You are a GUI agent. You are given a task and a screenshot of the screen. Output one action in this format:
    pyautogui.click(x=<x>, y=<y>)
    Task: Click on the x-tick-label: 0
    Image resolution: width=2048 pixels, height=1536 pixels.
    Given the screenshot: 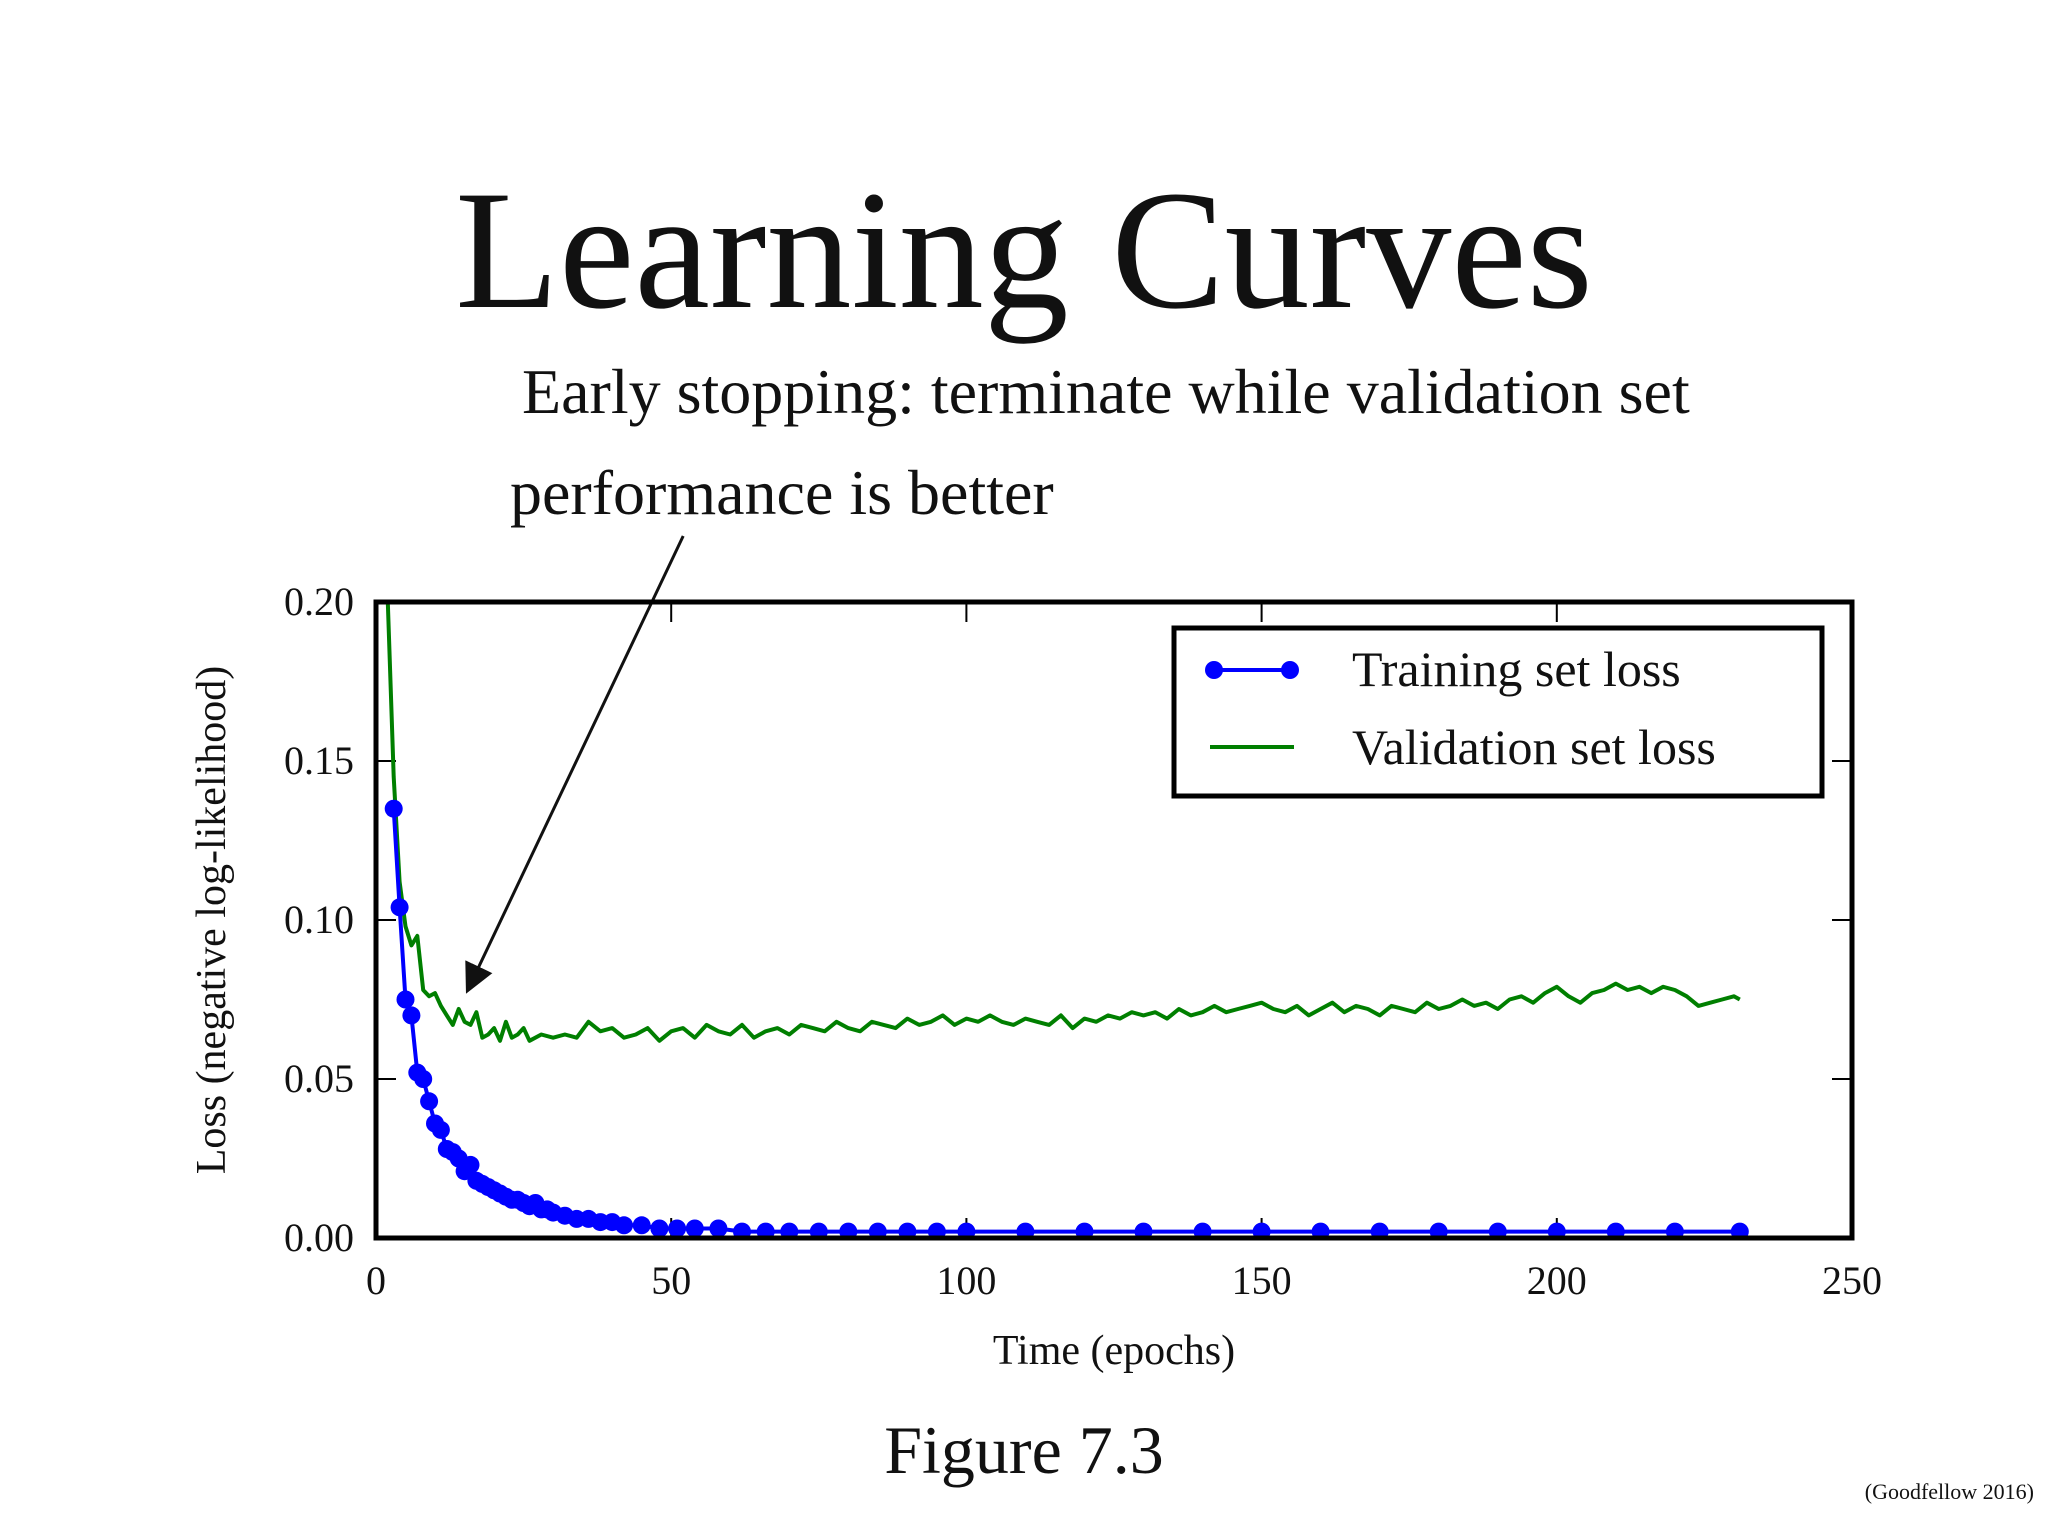 What is the action you would take?
    pyautogui.click(x=376, y=1280)
    